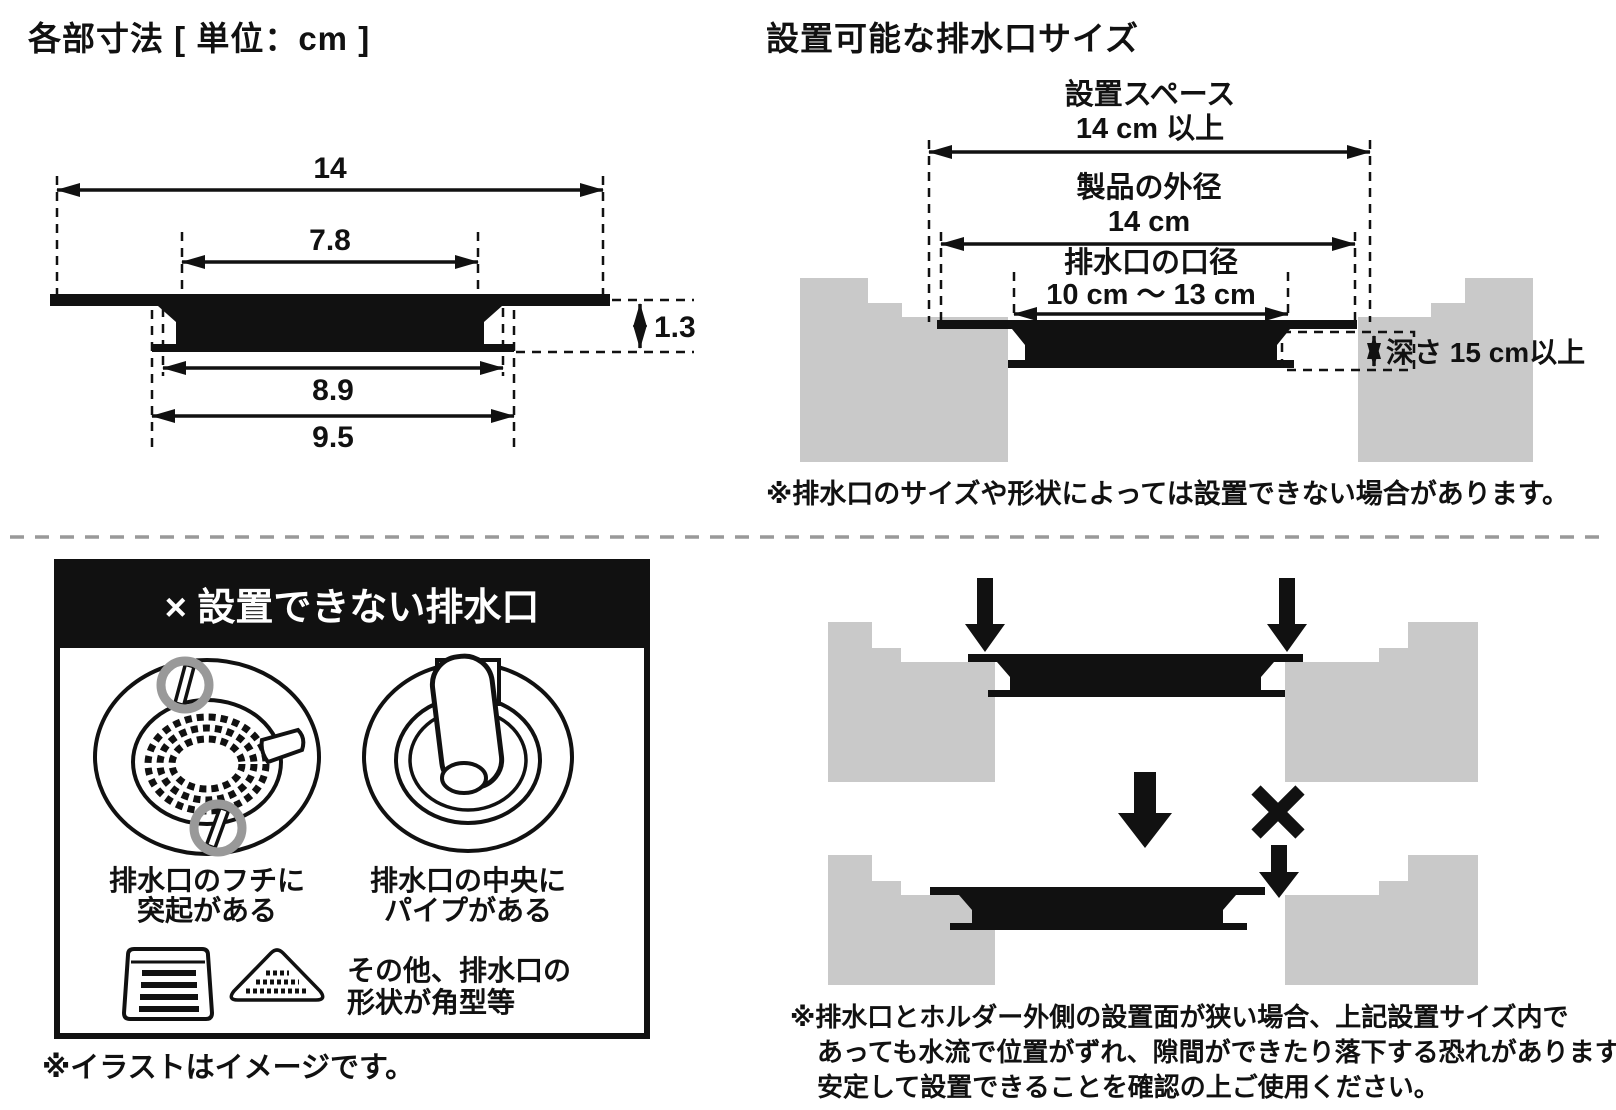  I want to click on incorrect-placement-diagram, so click(1153, 878).